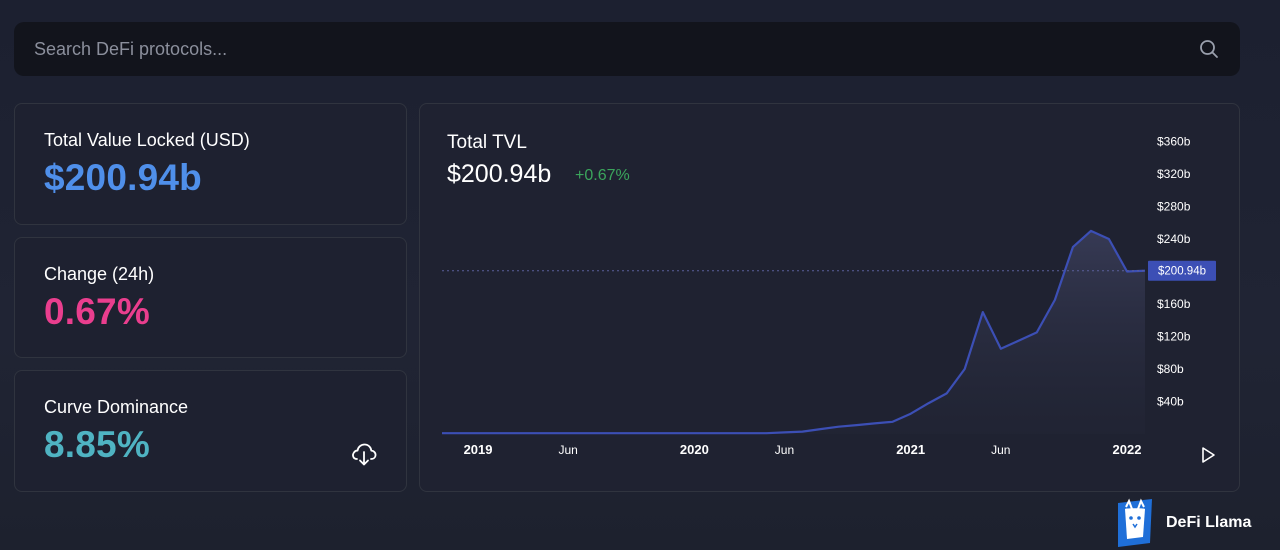 The height and width of the screenshot is (550, 1280). Describe the element at coordinates (1174, 239) in the screenshot. I see `y-tick-label: $240b` at that location.